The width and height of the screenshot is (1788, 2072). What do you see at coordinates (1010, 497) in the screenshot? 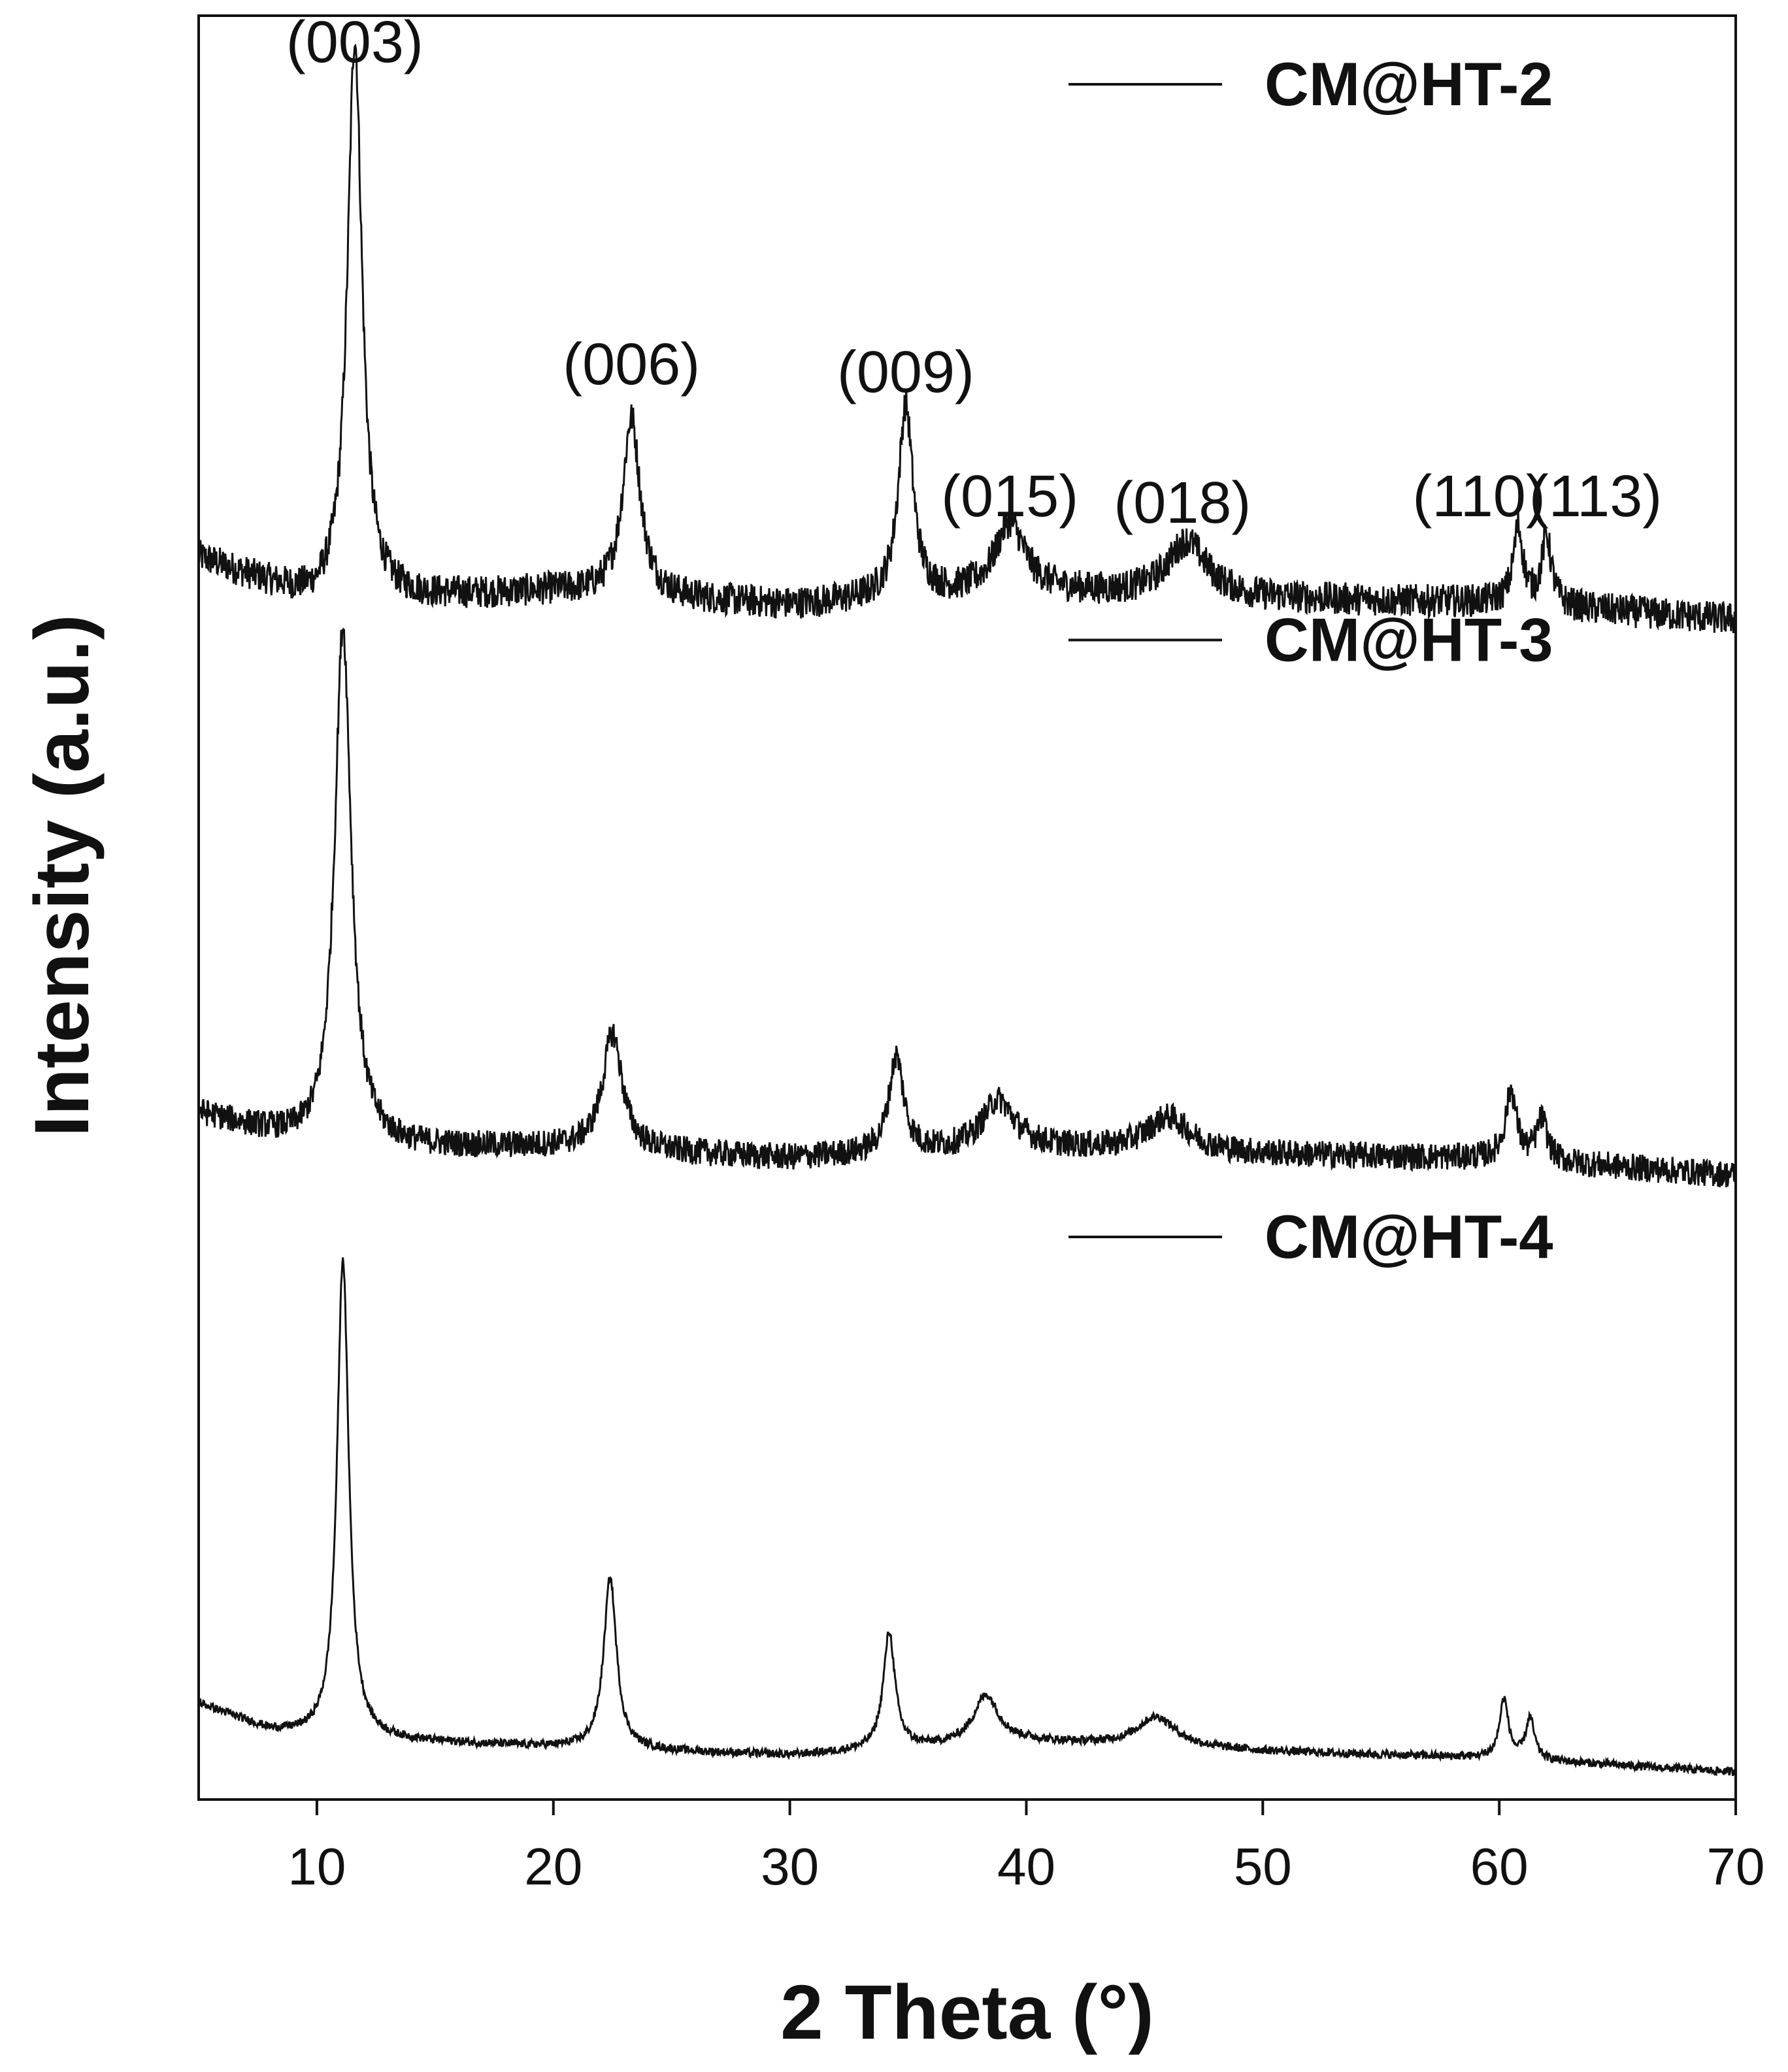
I see `peak-label: (015)` at bounding box center [1010, 497].